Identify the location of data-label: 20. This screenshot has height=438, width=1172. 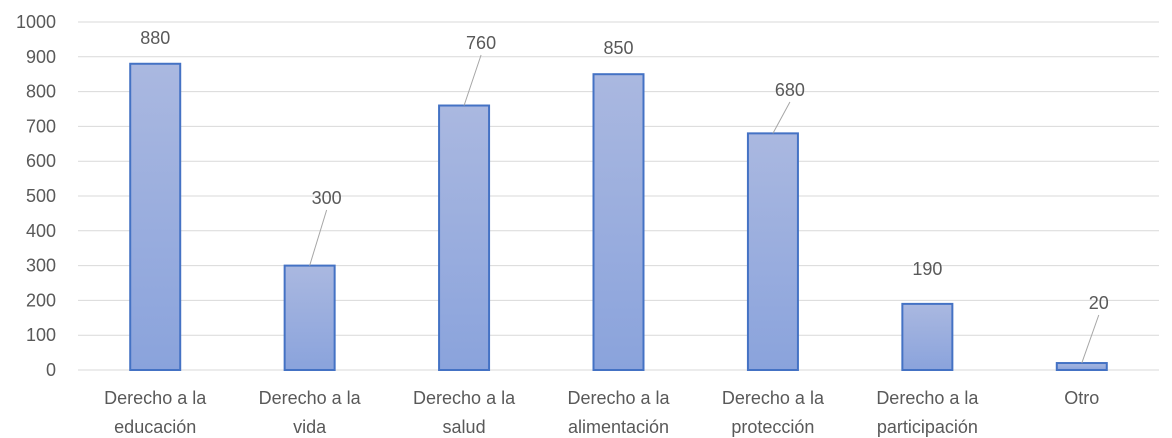
(1099, 303).